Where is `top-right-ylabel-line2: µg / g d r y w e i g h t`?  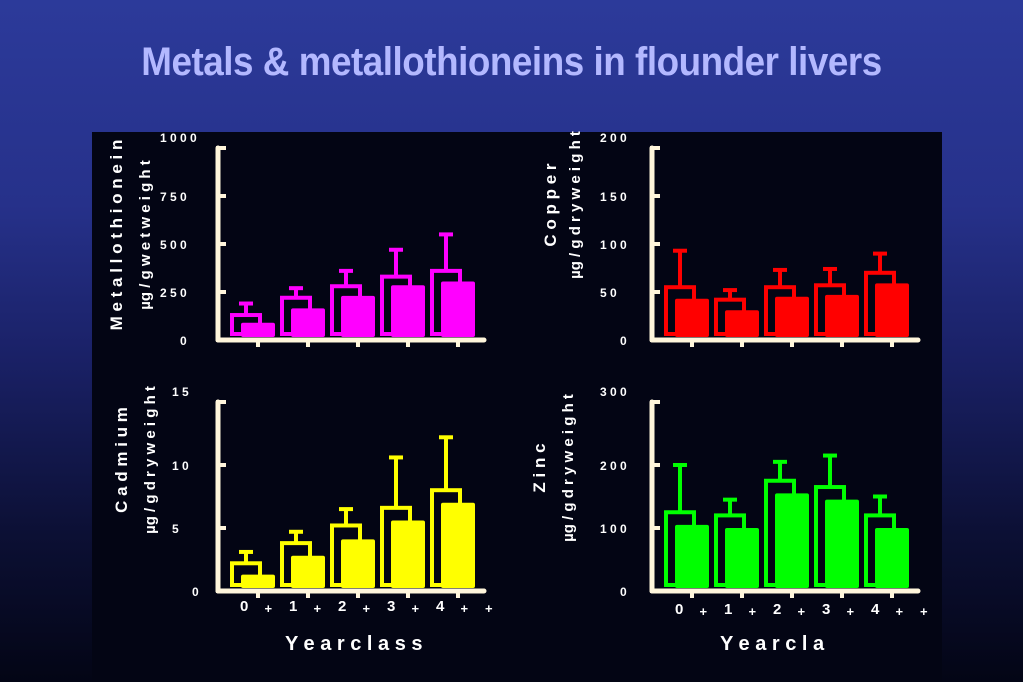 top-right-ylabel-line2: µg / g d r y w e i g h t is located at coordinates (575, 205).